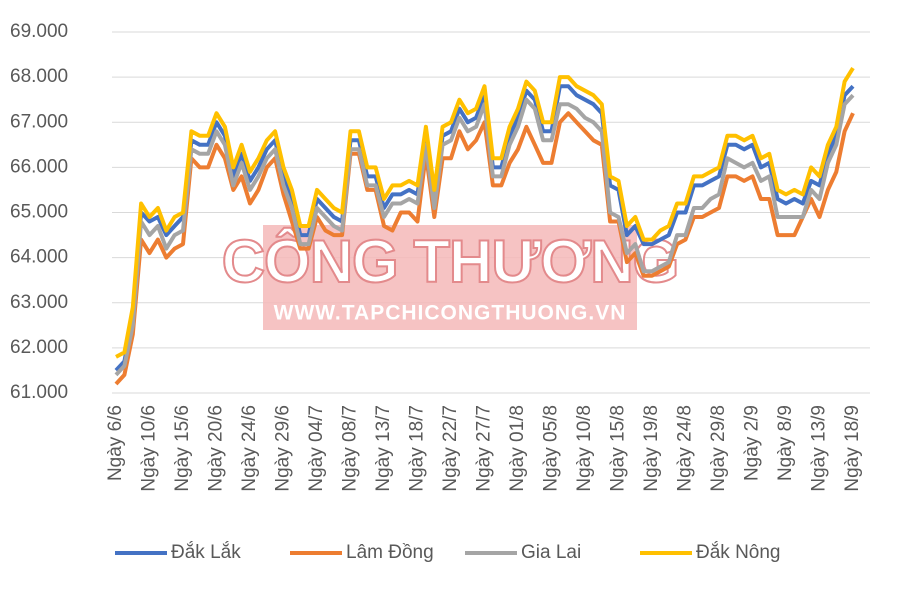  Describe the element at coordinates (350, 448) in the screenshot. I see `x-tick-label: Ngày 08/7` at that location.